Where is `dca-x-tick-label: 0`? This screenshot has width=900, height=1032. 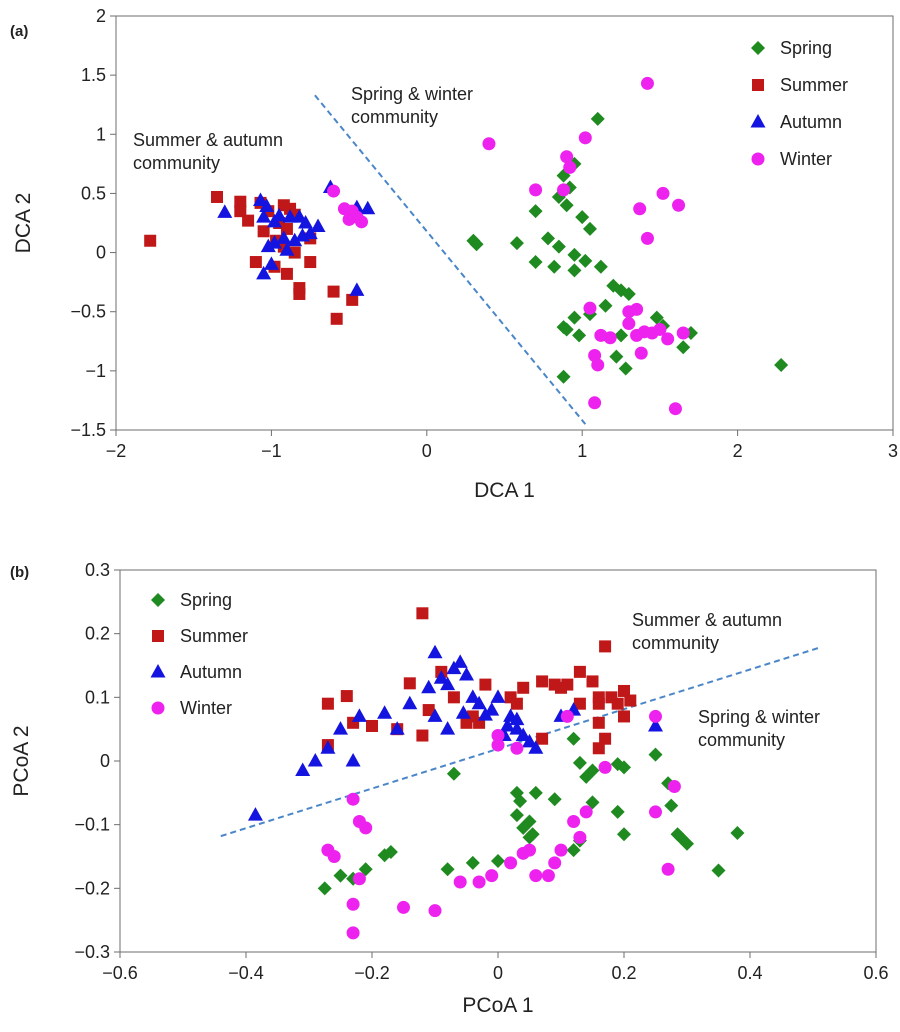 dca-x-tick-label: 0 is located at coordinates (427, 451).